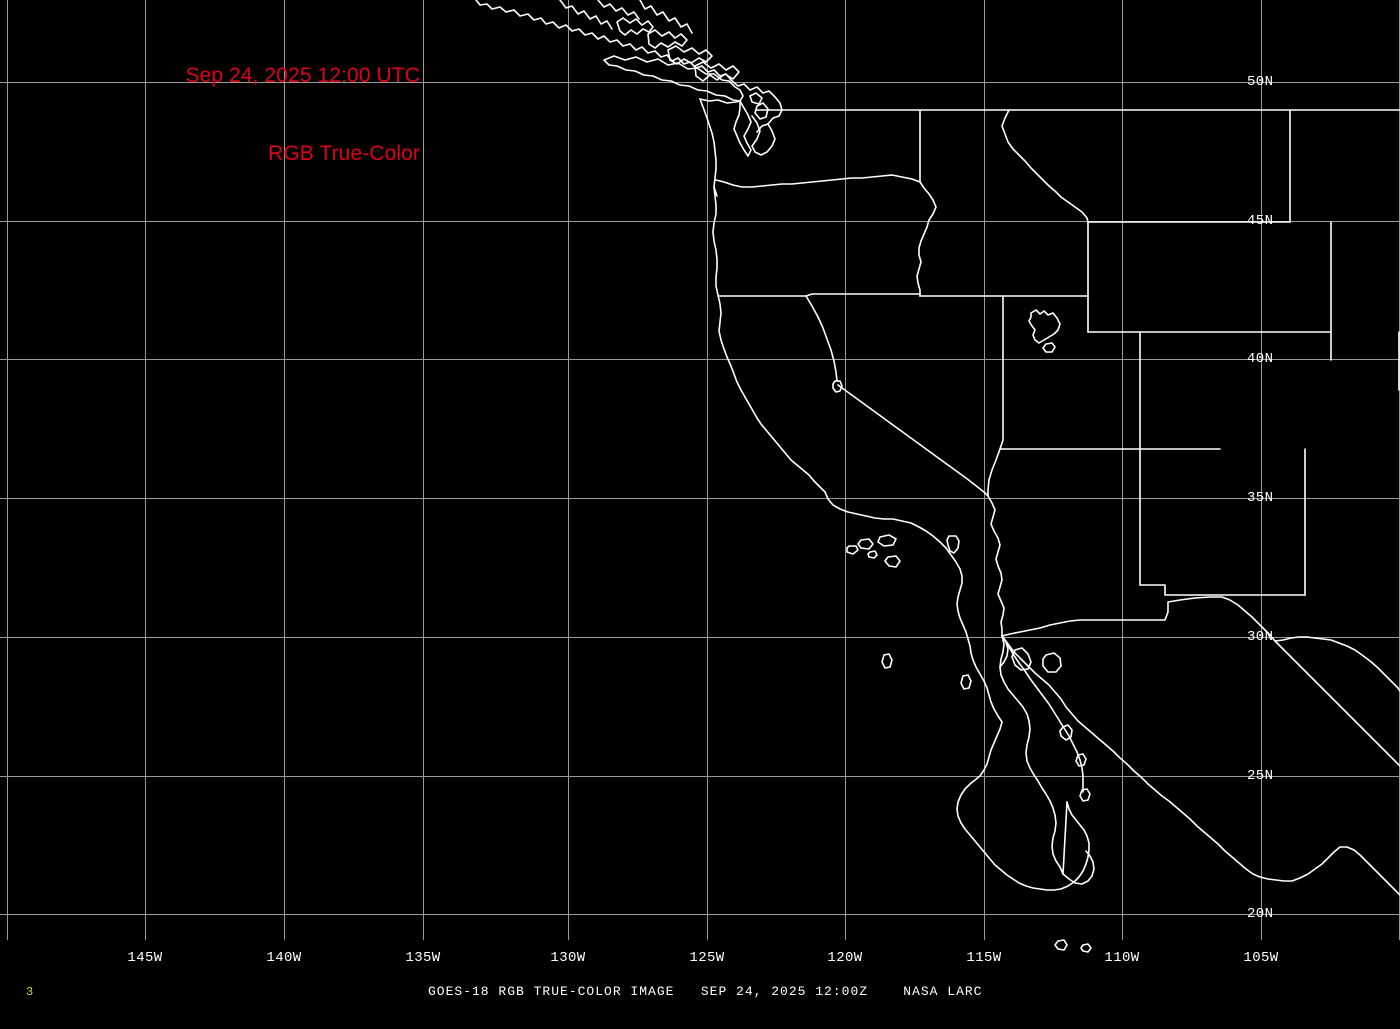 The image size is (1400, 1029). What do you see at coordinates (1261, 958) in the screenshot?
I see `lon-label-105w: 105W` at bounding box center [1261, 958].